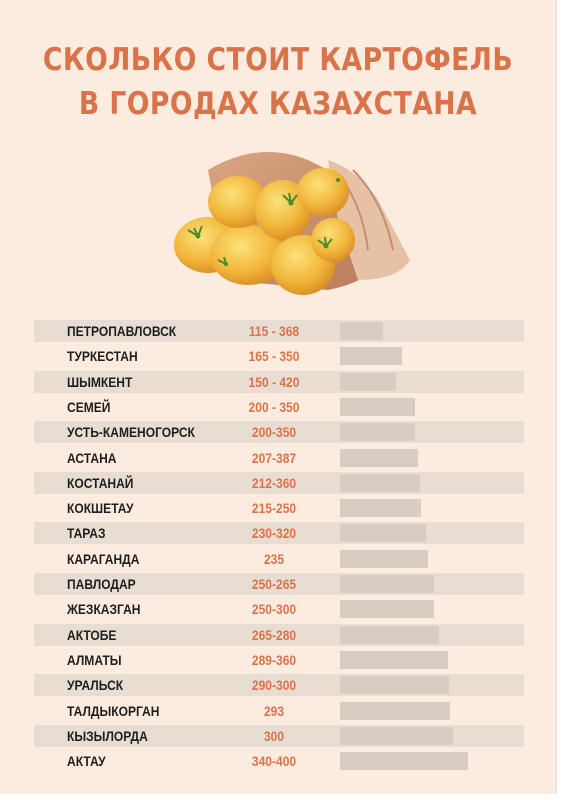  What do you see at coordinates (86, 533) in the screenshot?
I see `city-label: ТАРАЗ` at bounding box center [86, 533].